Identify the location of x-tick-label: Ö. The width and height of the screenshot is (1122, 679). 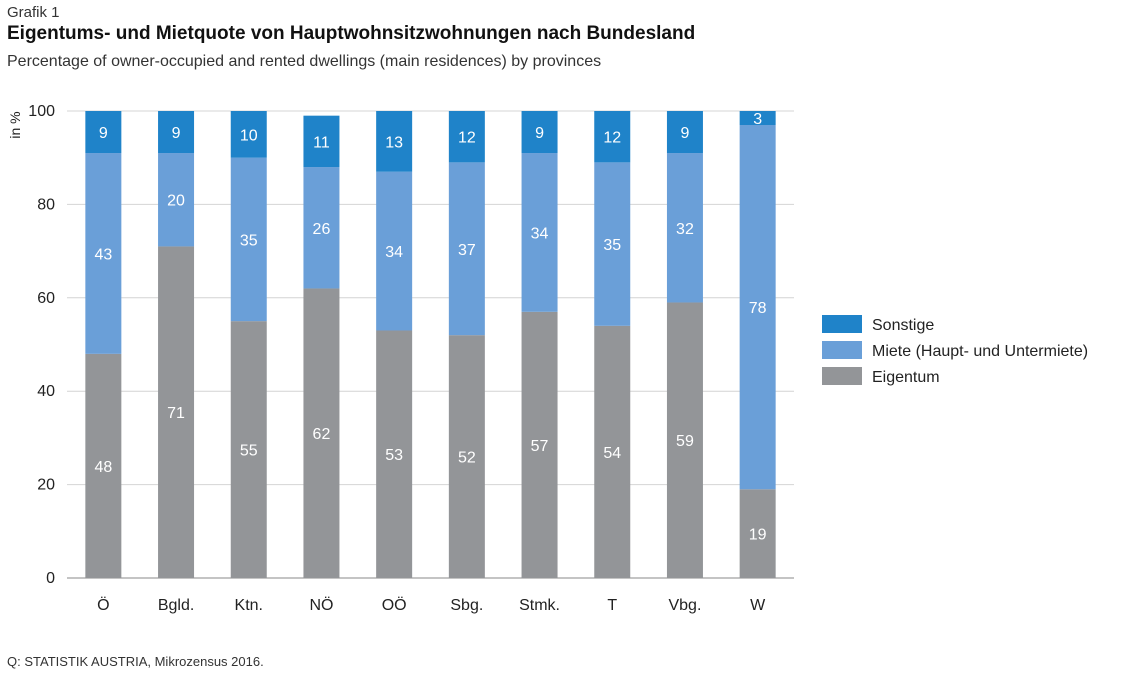
(103, 605).